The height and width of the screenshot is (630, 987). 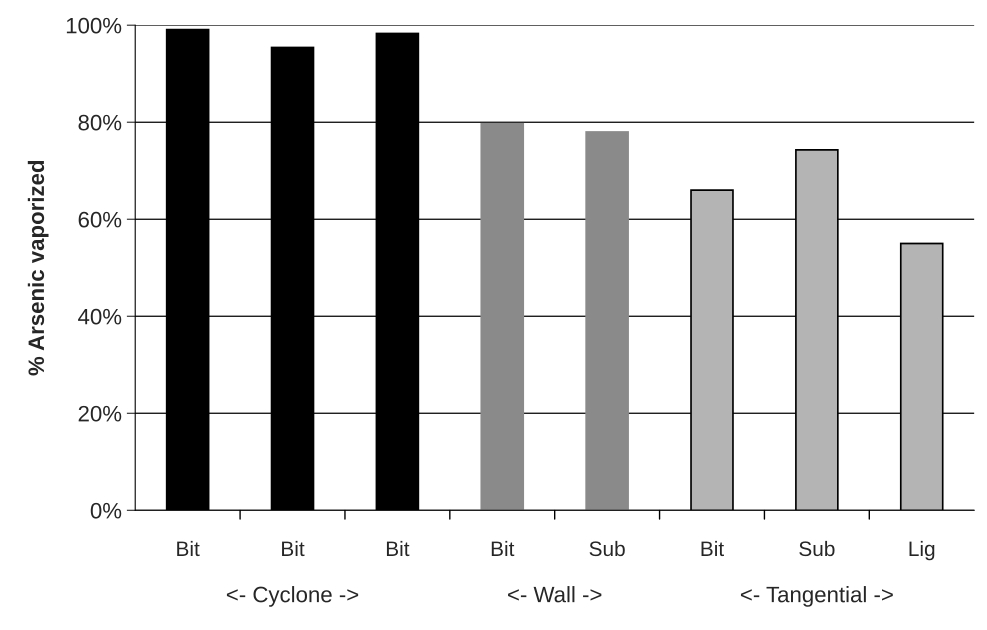 What do you see at coordinates (94, 26) in the screenshot?
I see `y-tick-label: 100%` at bounding box center [94, 26].